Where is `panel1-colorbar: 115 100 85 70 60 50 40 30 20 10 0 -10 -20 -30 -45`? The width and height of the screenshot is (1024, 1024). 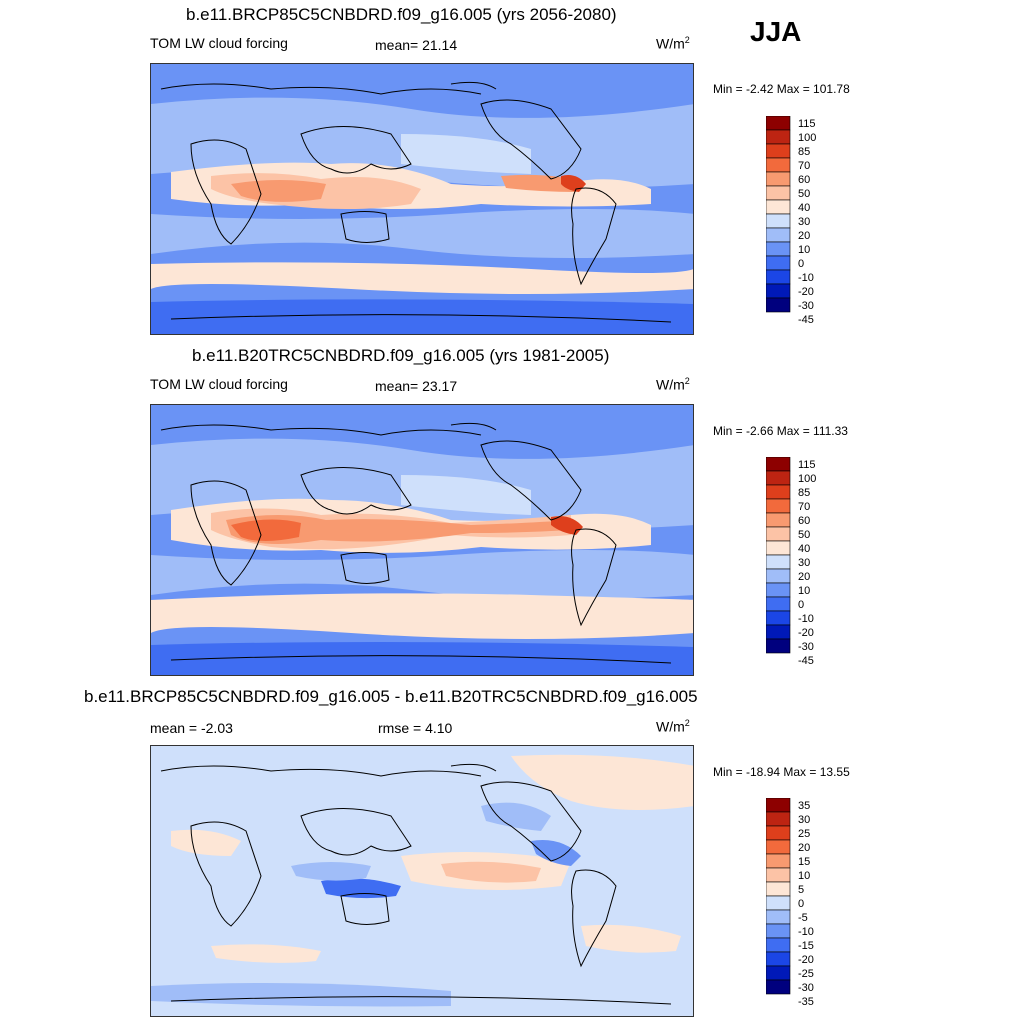 panel1-colorbar: 115 100 85 70 60 50 40 30 20 10 0 -10 -20 -30 -45 is located at coordinates (820, 221).